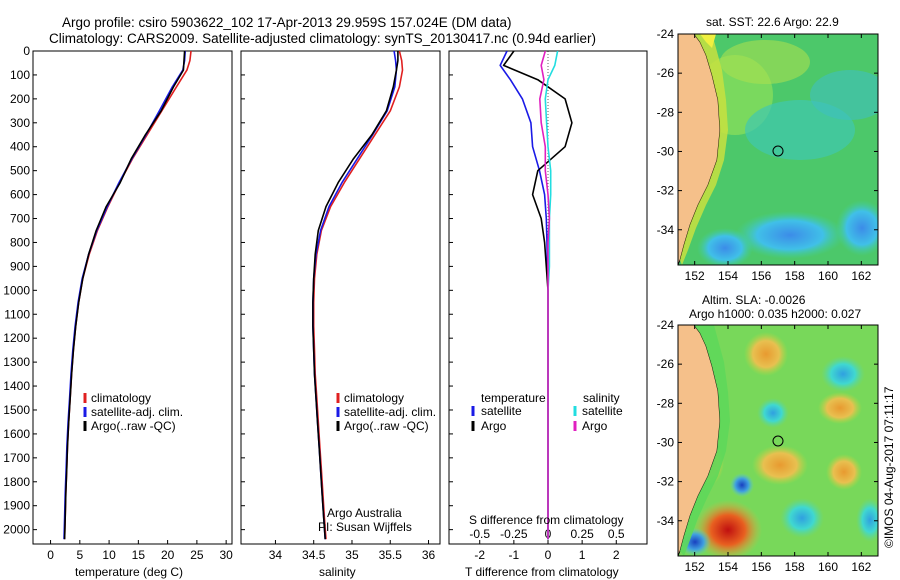 Image resolution: width=900 pixels, height=580 pixels. I want to click on x-tick-label: 35.5, so click(391, 555).